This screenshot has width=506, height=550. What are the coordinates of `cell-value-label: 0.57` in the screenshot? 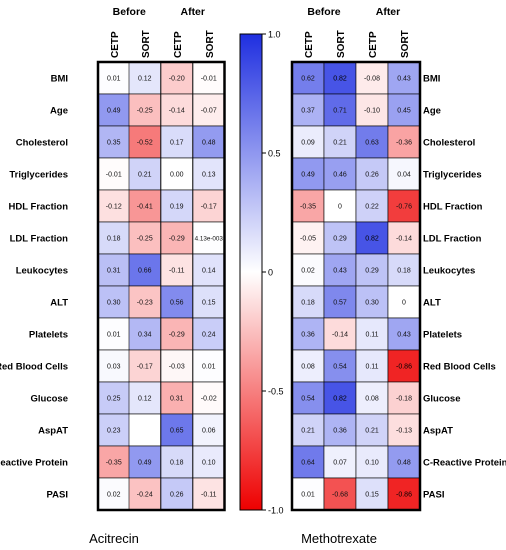 It's located at (340, 303).